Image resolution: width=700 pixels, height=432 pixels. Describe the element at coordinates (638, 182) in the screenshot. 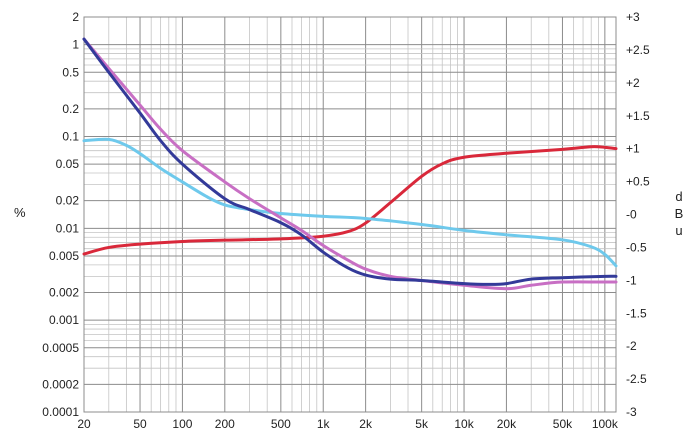

I see `y-right-tick-label: +0.5` at that location.